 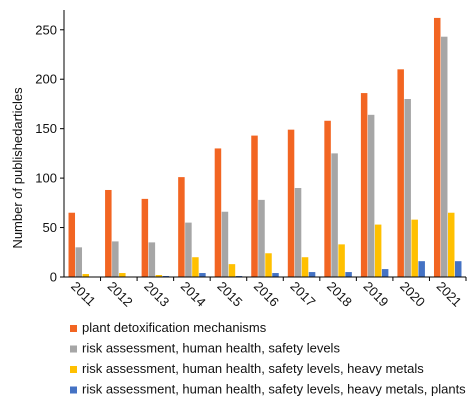 I want to click on y-tick-label: 150, so click(x=46, y=128).